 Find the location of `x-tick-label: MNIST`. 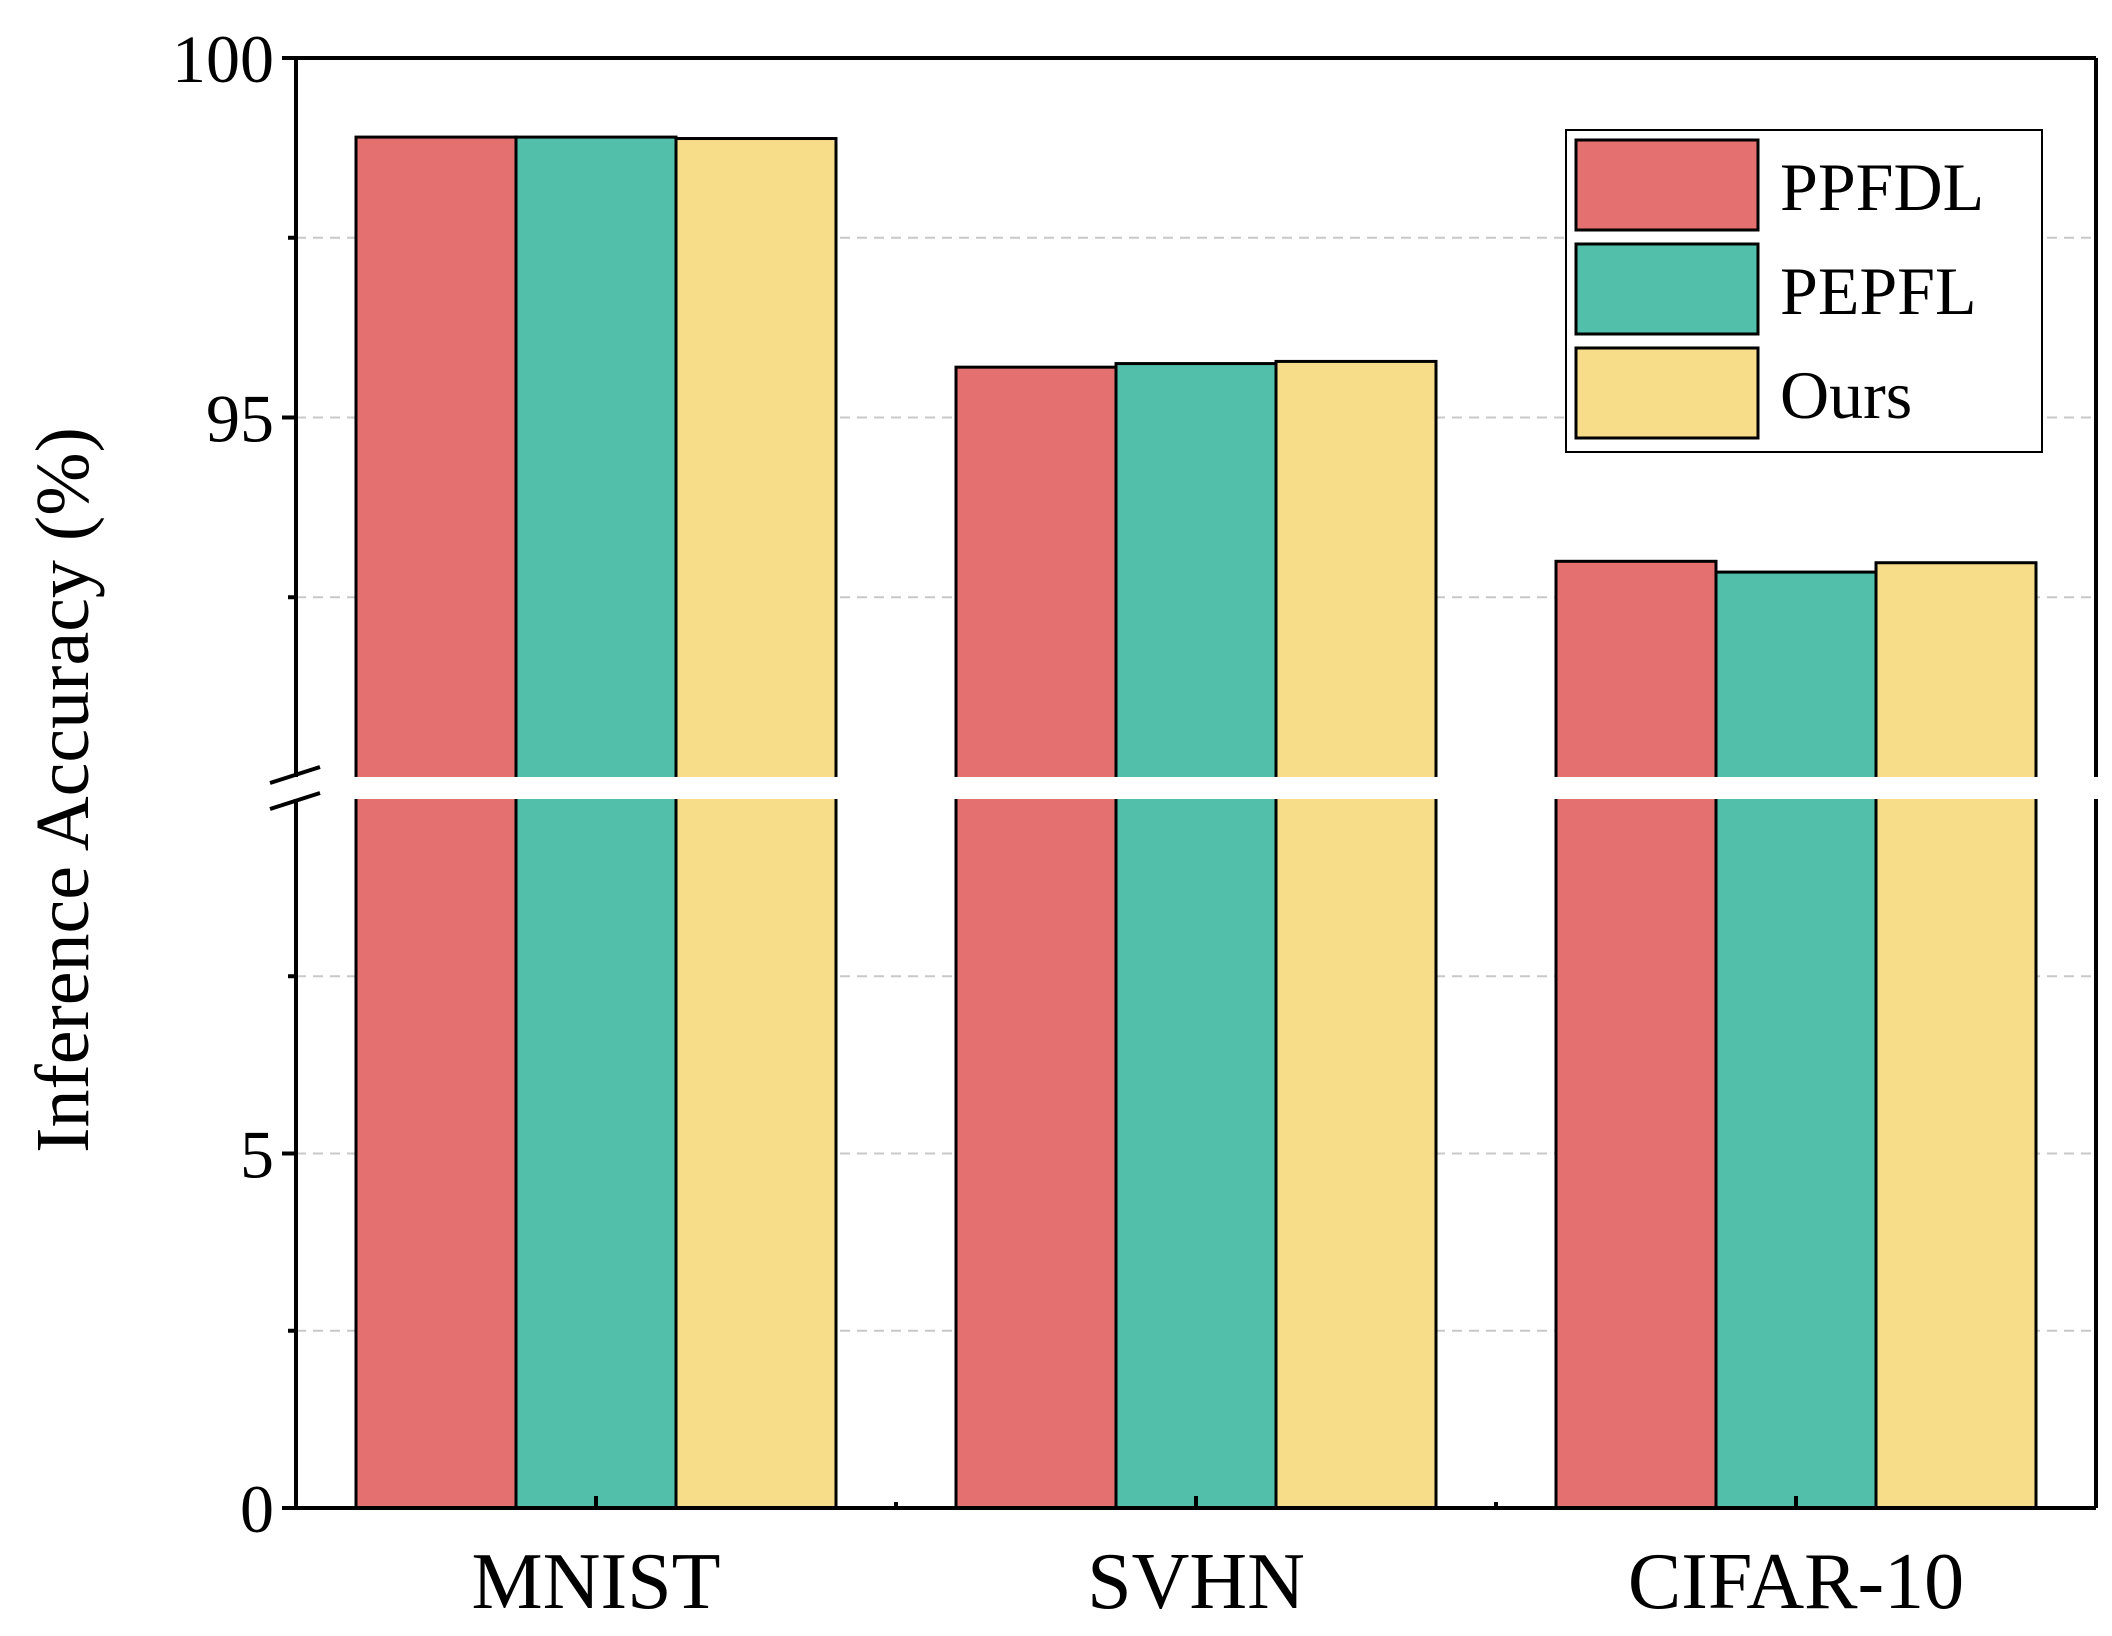

x-tick-label: MNIST is located at coordinates (596, 1582).